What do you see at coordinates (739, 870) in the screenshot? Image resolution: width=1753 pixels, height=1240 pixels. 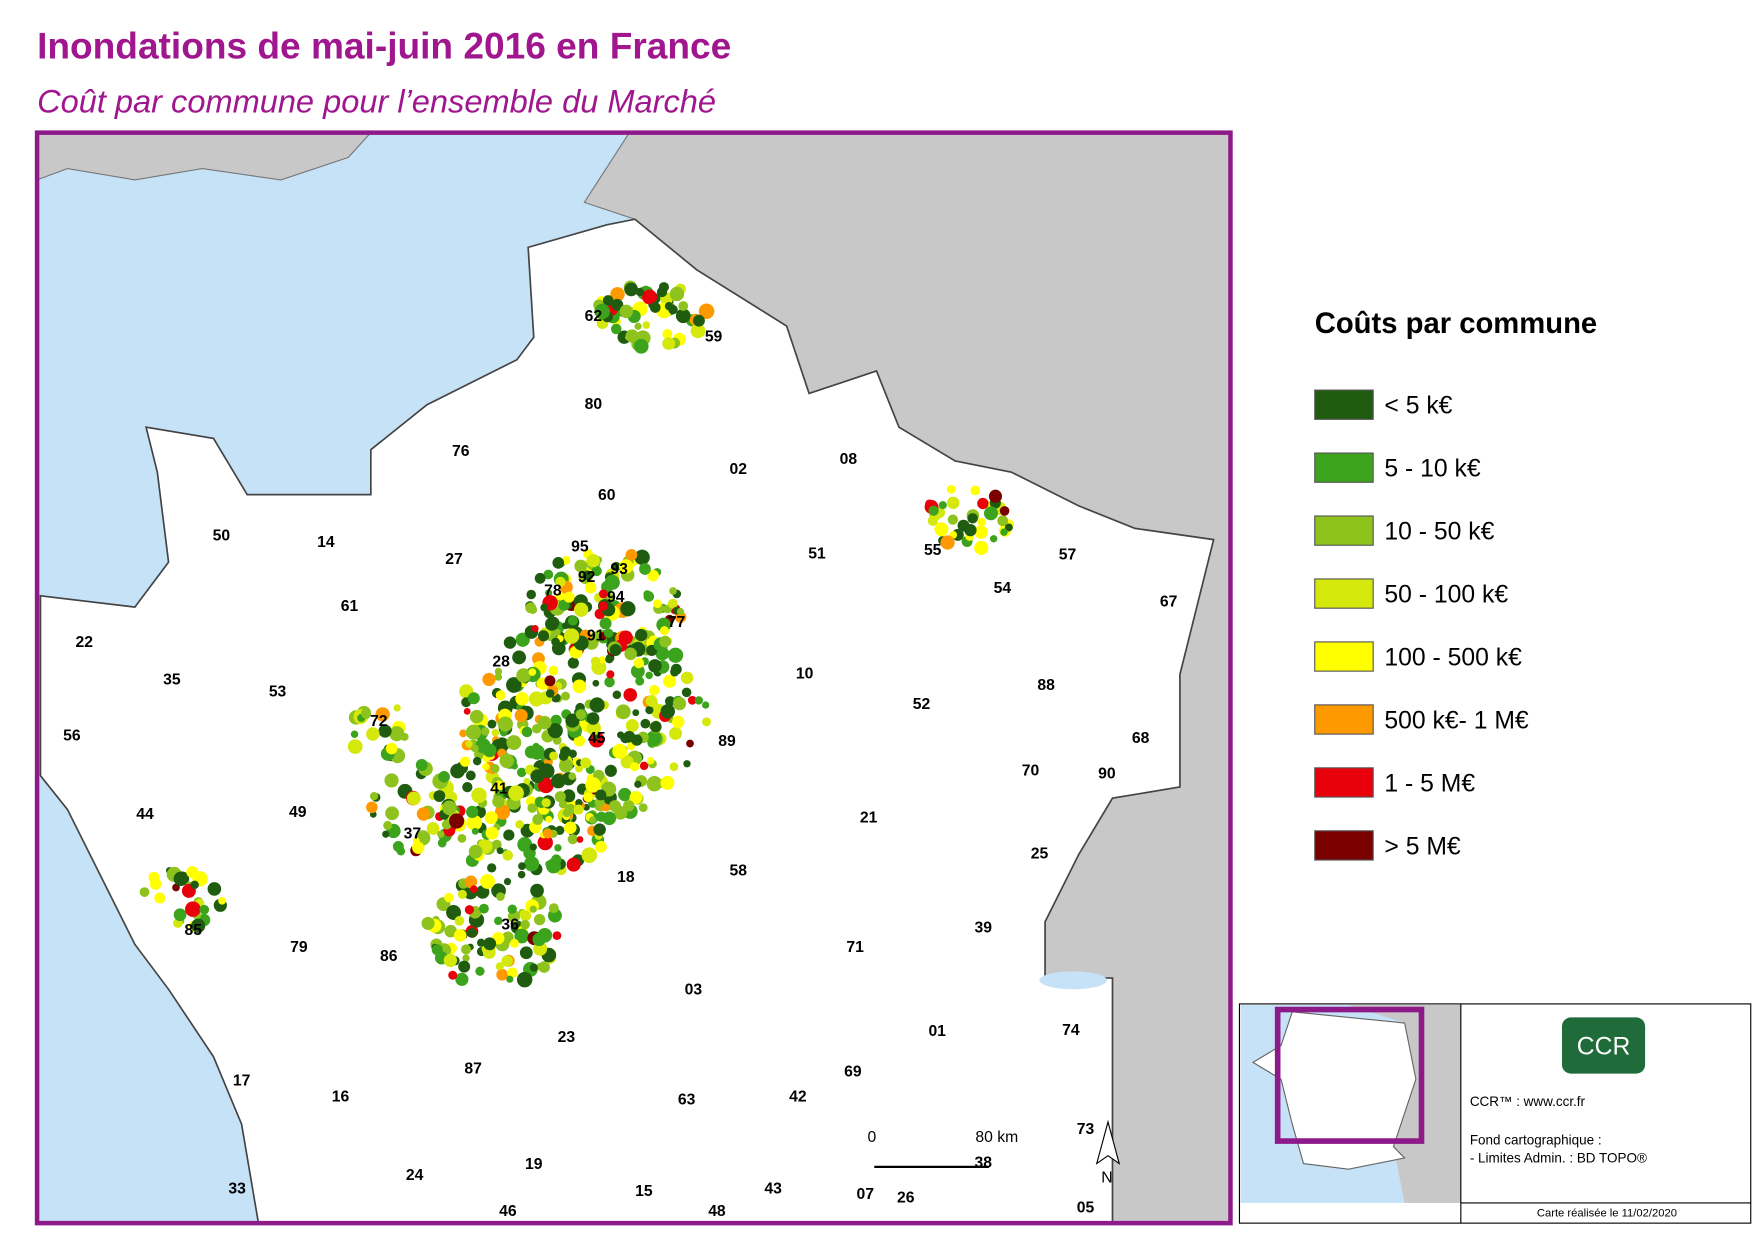 I see `department-label: 58` at bounding box center [739, 870].